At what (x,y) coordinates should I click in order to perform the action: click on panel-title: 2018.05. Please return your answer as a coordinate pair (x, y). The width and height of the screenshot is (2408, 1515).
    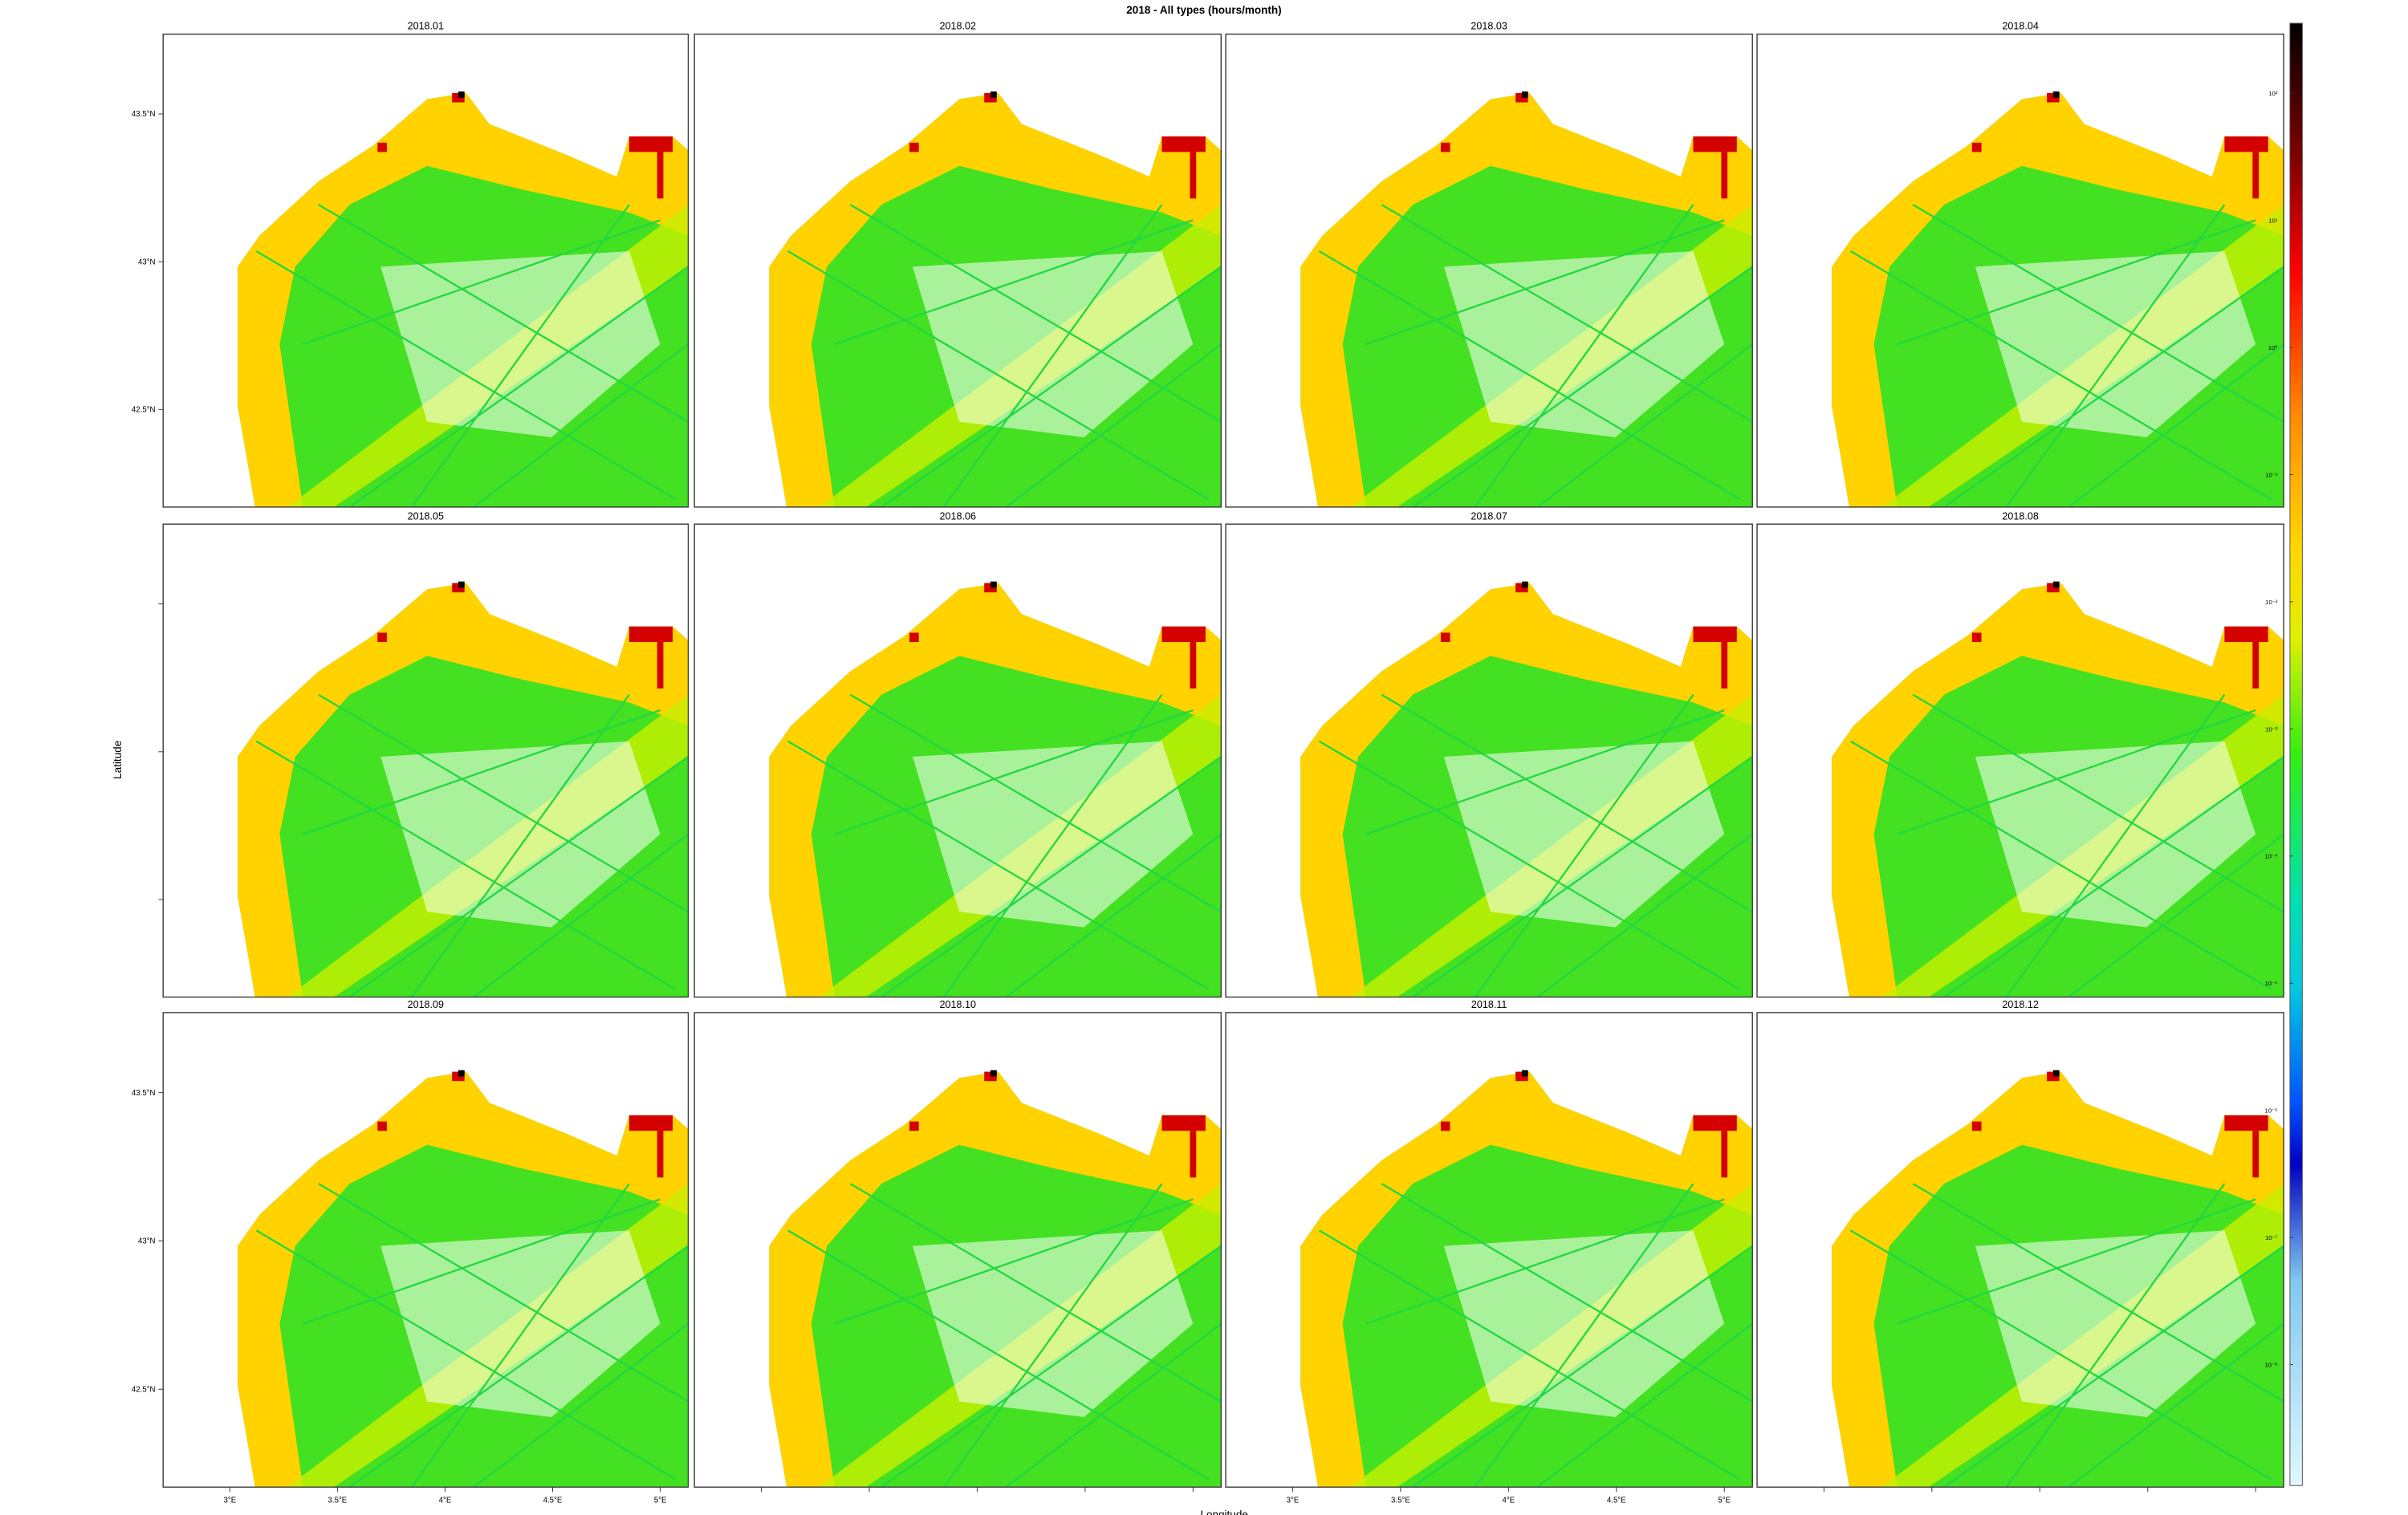
    Looking at the image, I should click on (426, 516).